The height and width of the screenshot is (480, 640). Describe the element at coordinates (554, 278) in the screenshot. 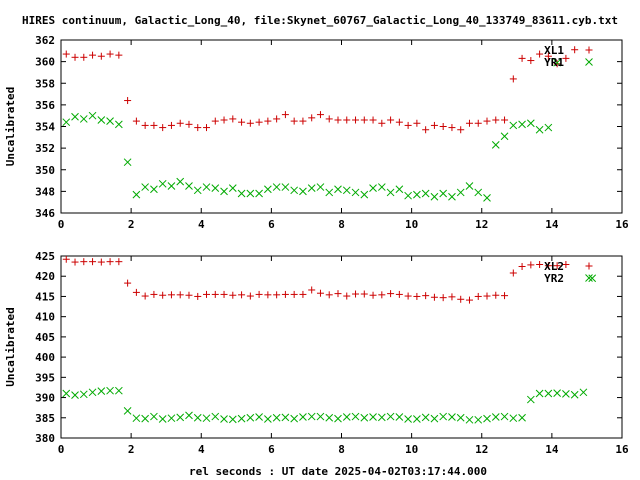

I see `legend-label: YR2` at that location.